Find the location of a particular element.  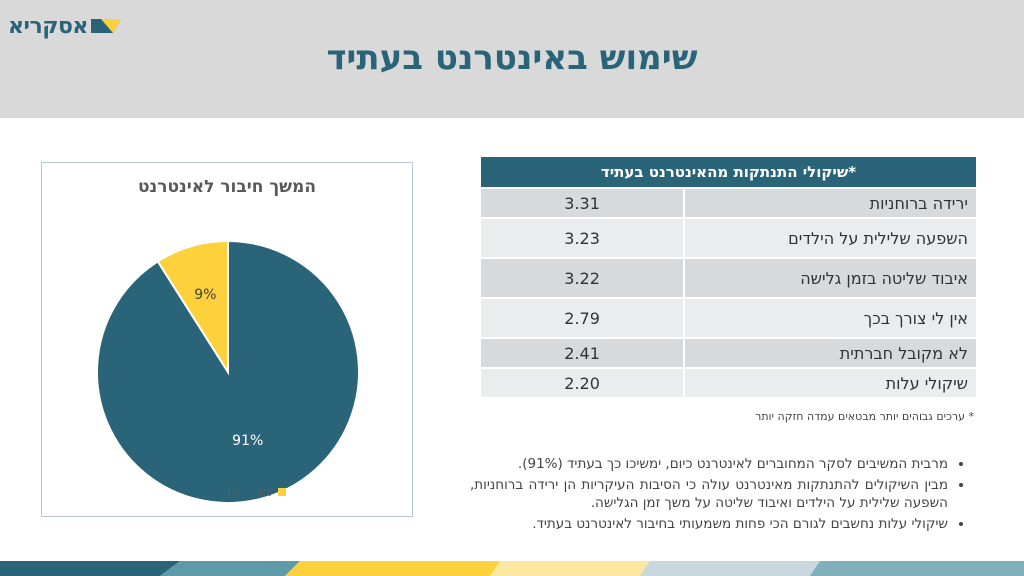

logo-text: אסקריא is located at coordinates (48, 26).